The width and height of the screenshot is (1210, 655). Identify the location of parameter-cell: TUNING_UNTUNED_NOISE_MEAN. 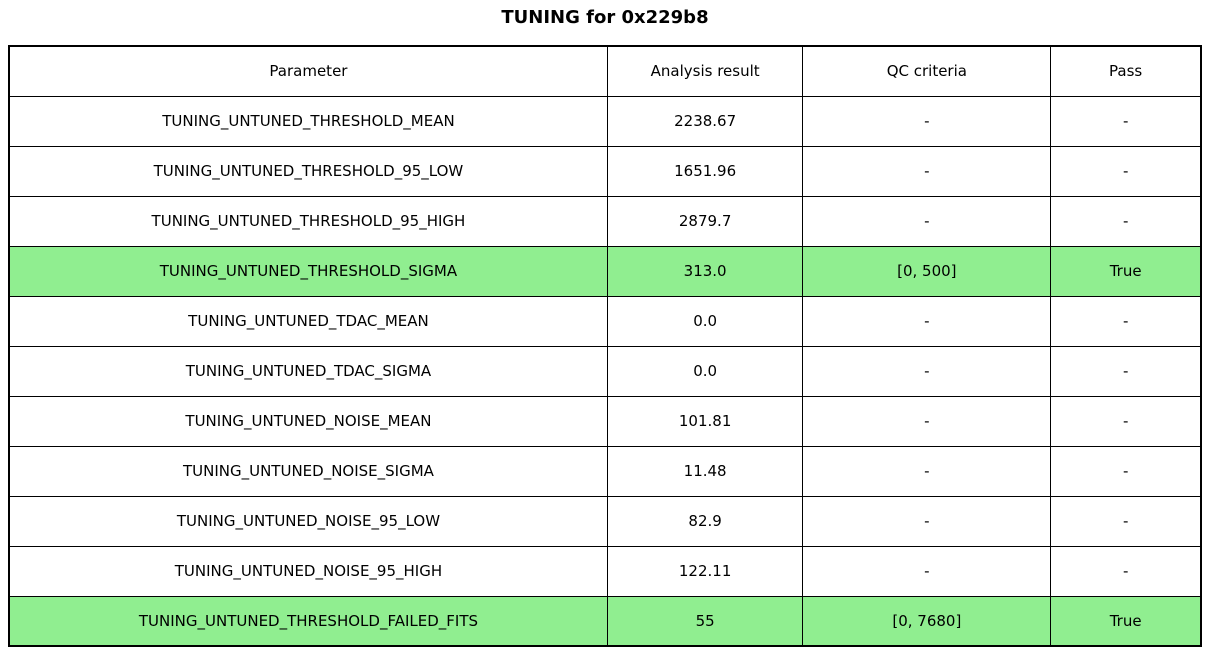
(308, 421).